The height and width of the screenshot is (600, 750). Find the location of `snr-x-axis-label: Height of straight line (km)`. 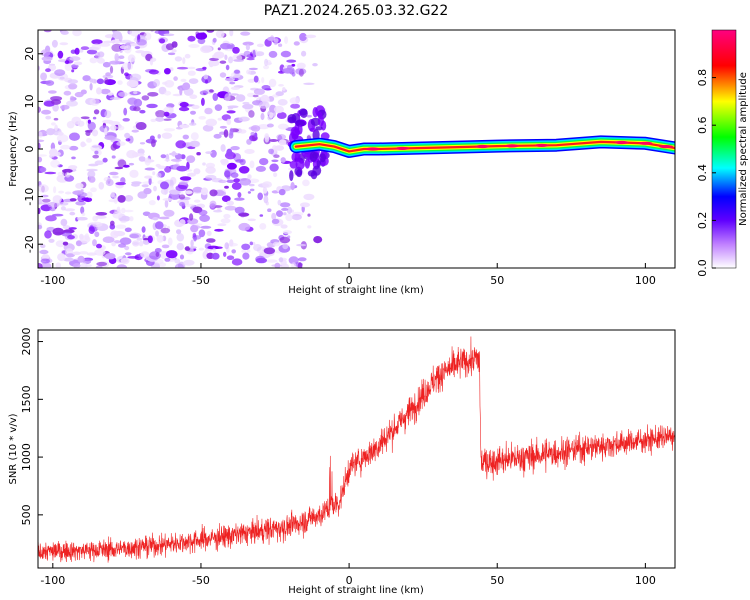

snr-x-axis-label: Height of straight line (km) is located at coordinates (356, 590).